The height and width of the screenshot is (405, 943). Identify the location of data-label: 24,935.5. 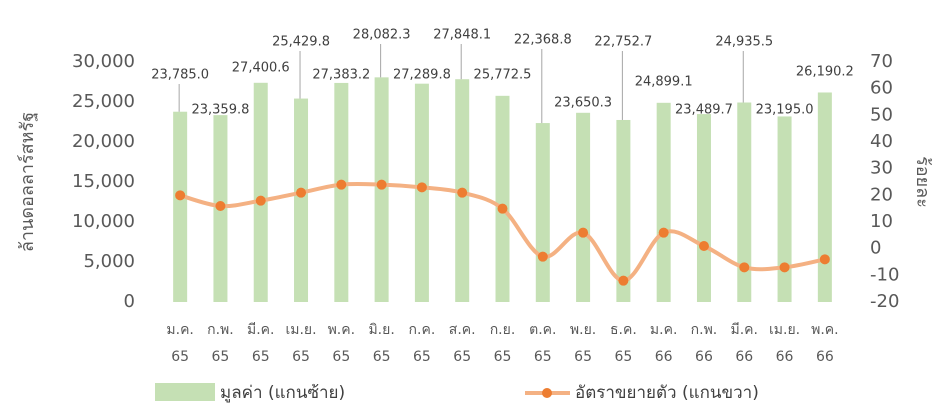
(744, 42).